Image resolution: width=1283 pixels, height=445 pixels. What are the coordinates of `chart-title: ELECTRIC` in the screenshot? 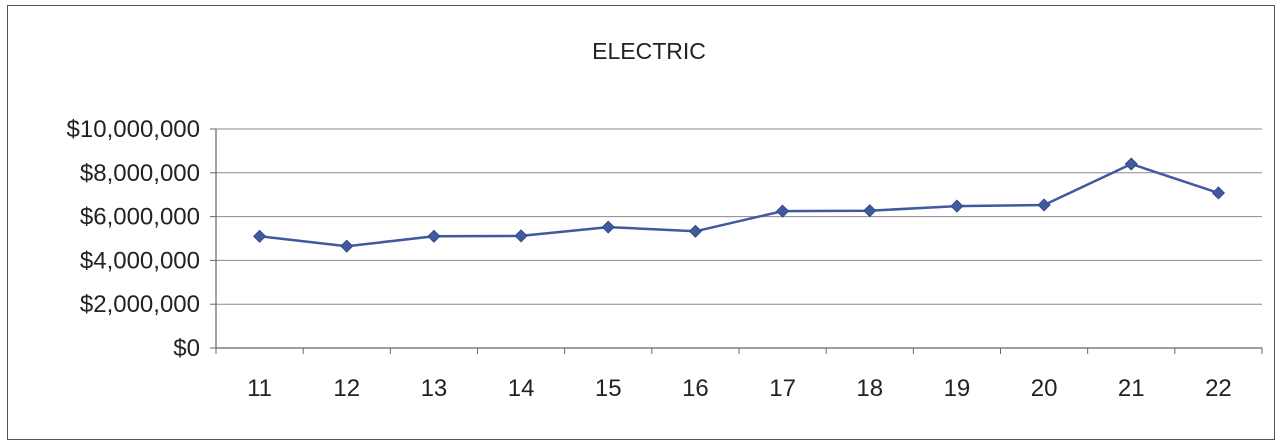 It's located at (649, 51).